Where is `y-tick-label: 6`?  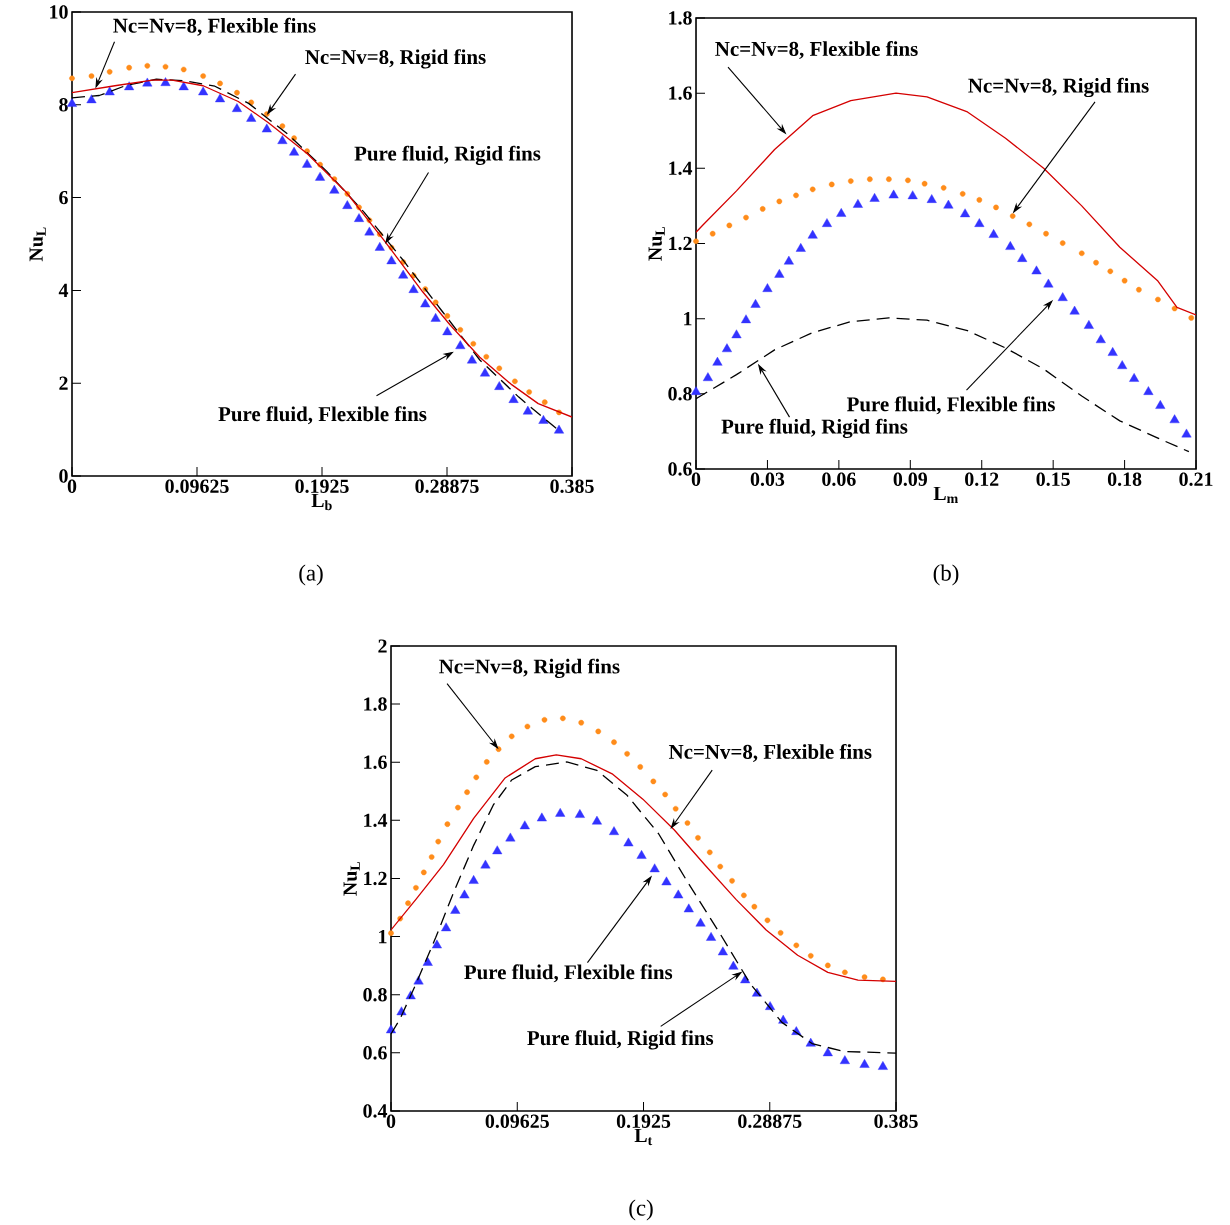
y-tick-label: 6 is located at coordinates (63, 197).